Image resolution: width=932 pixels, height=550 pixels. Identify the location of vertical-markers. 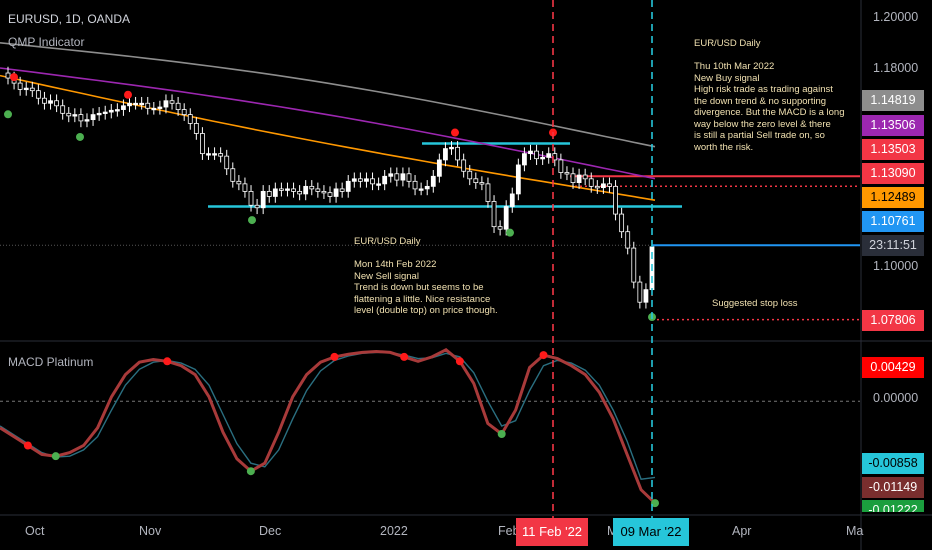
(602, 259).